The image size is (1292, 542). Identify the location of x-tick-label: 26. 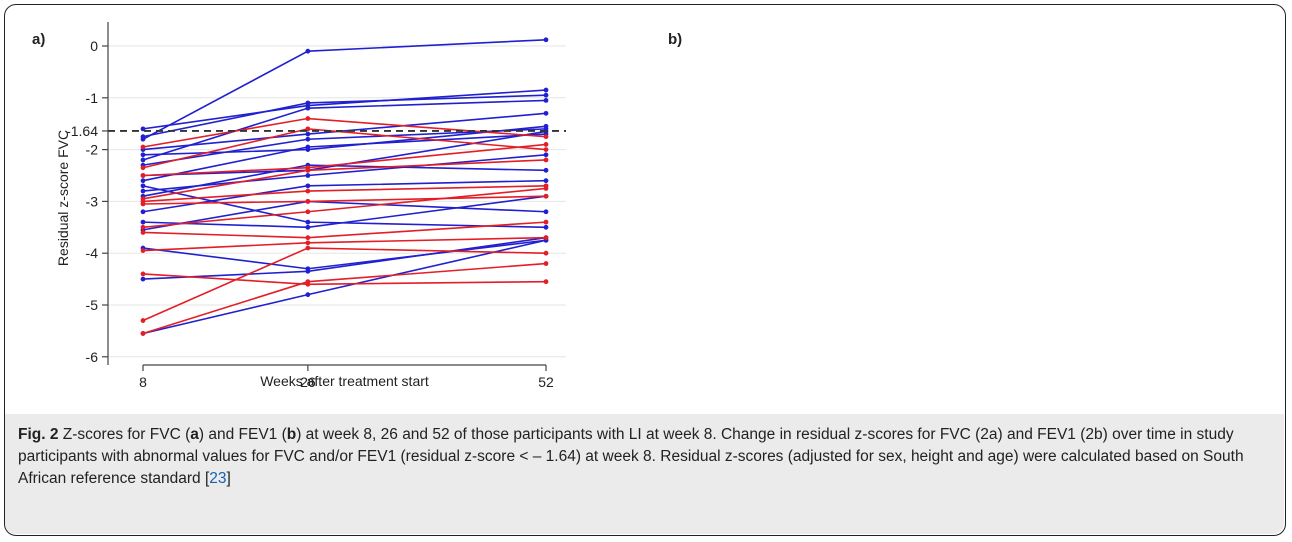
(308, 382).